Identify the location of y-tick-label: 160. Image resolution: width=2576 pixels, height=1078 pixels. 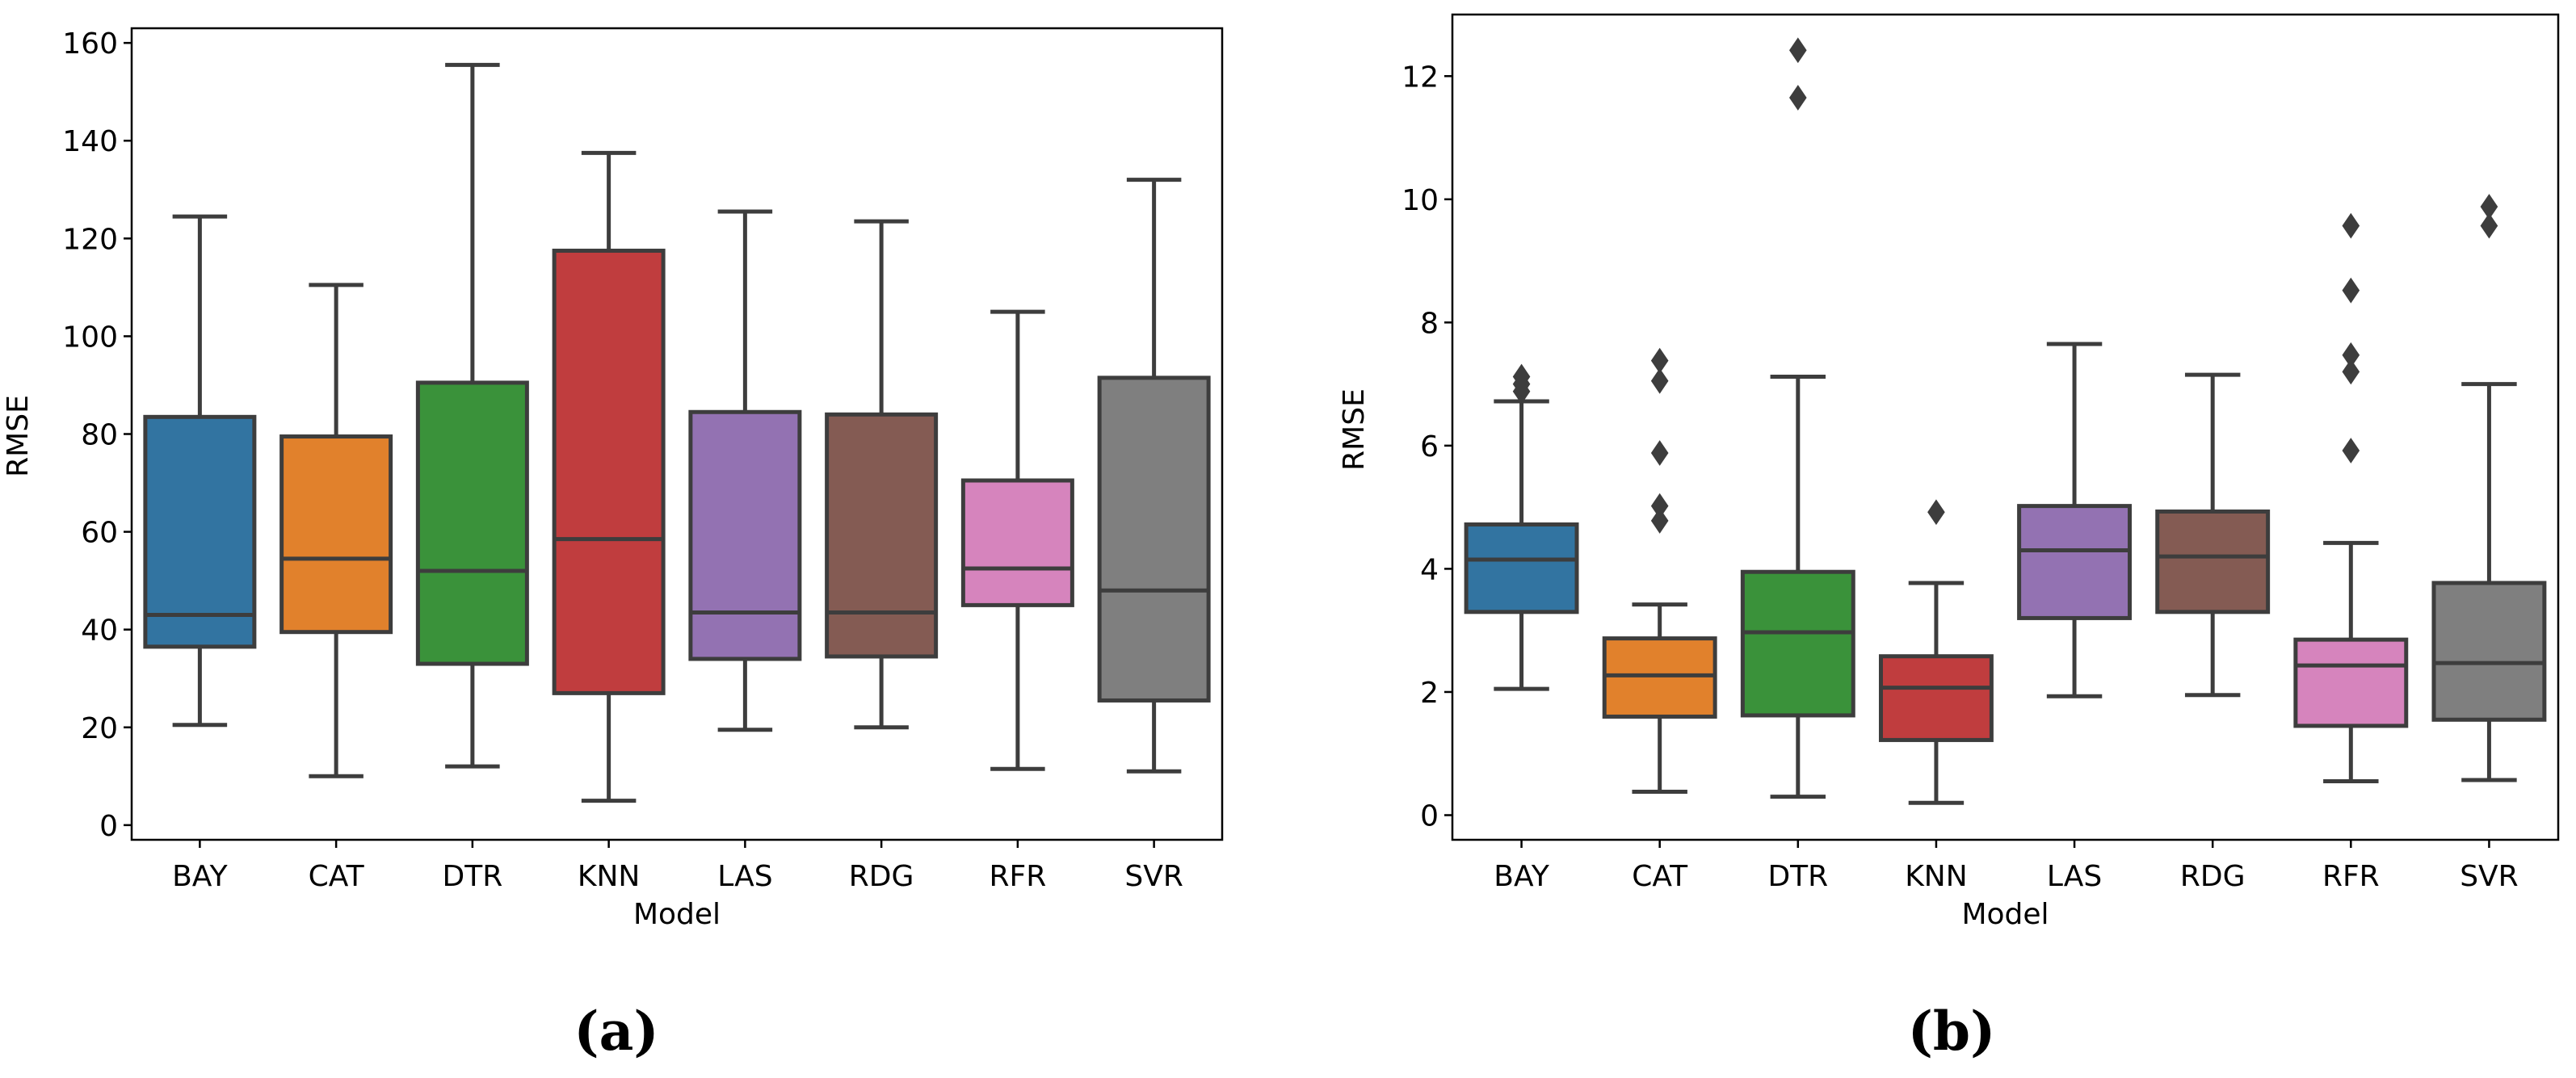
(90, 44).